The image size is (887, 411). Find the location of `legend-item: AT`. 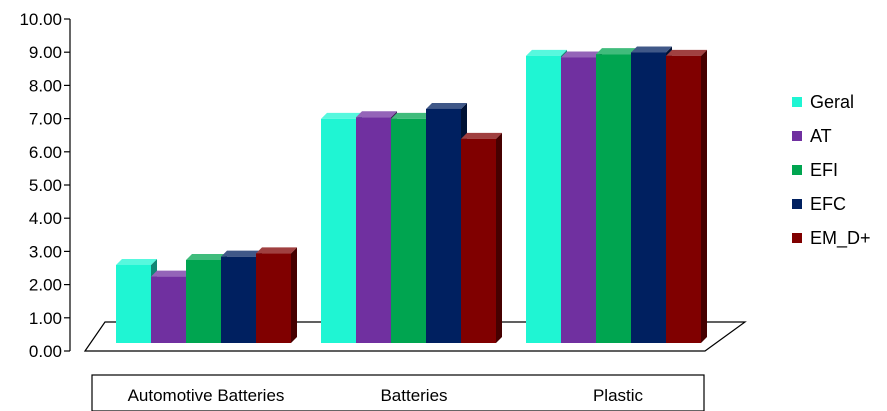

legend-item: AT is located at coordinates (812, 136).